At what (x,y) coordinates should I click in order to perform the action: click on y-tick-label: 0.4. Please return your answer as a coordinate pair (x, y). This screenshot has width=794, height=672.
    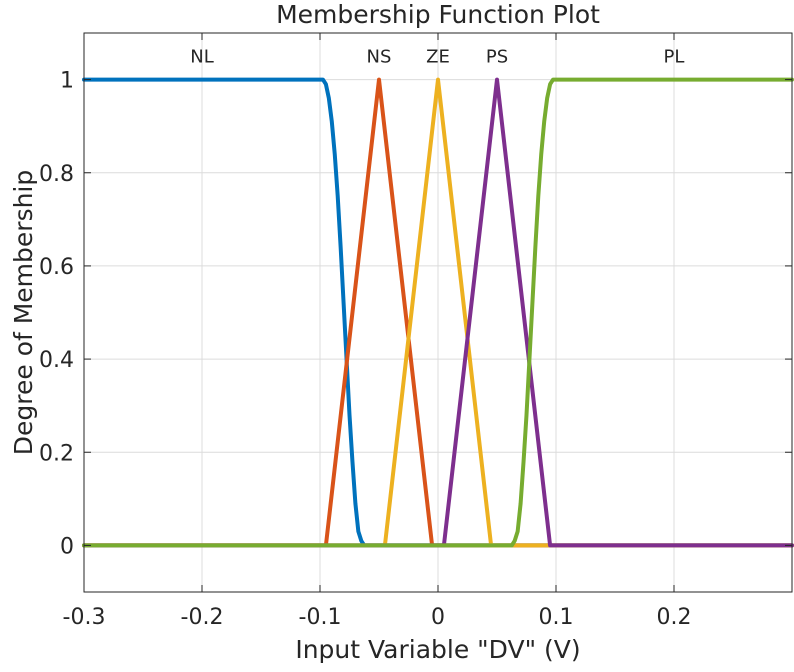
    Looking at the image, I should click on (56, 360).